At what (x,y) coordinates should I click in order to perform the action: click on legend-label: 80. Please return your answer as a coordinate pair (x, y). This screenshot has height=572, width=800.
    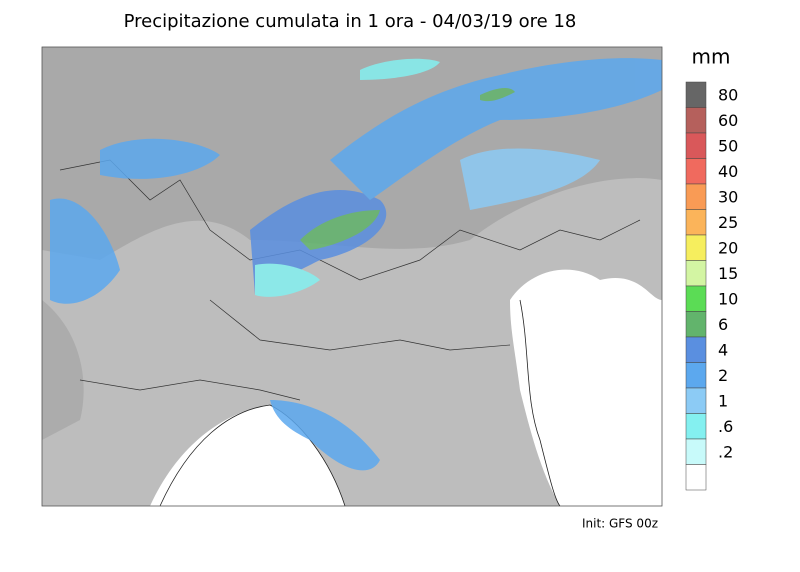
    Looking at the image, I should click on (728, 94).